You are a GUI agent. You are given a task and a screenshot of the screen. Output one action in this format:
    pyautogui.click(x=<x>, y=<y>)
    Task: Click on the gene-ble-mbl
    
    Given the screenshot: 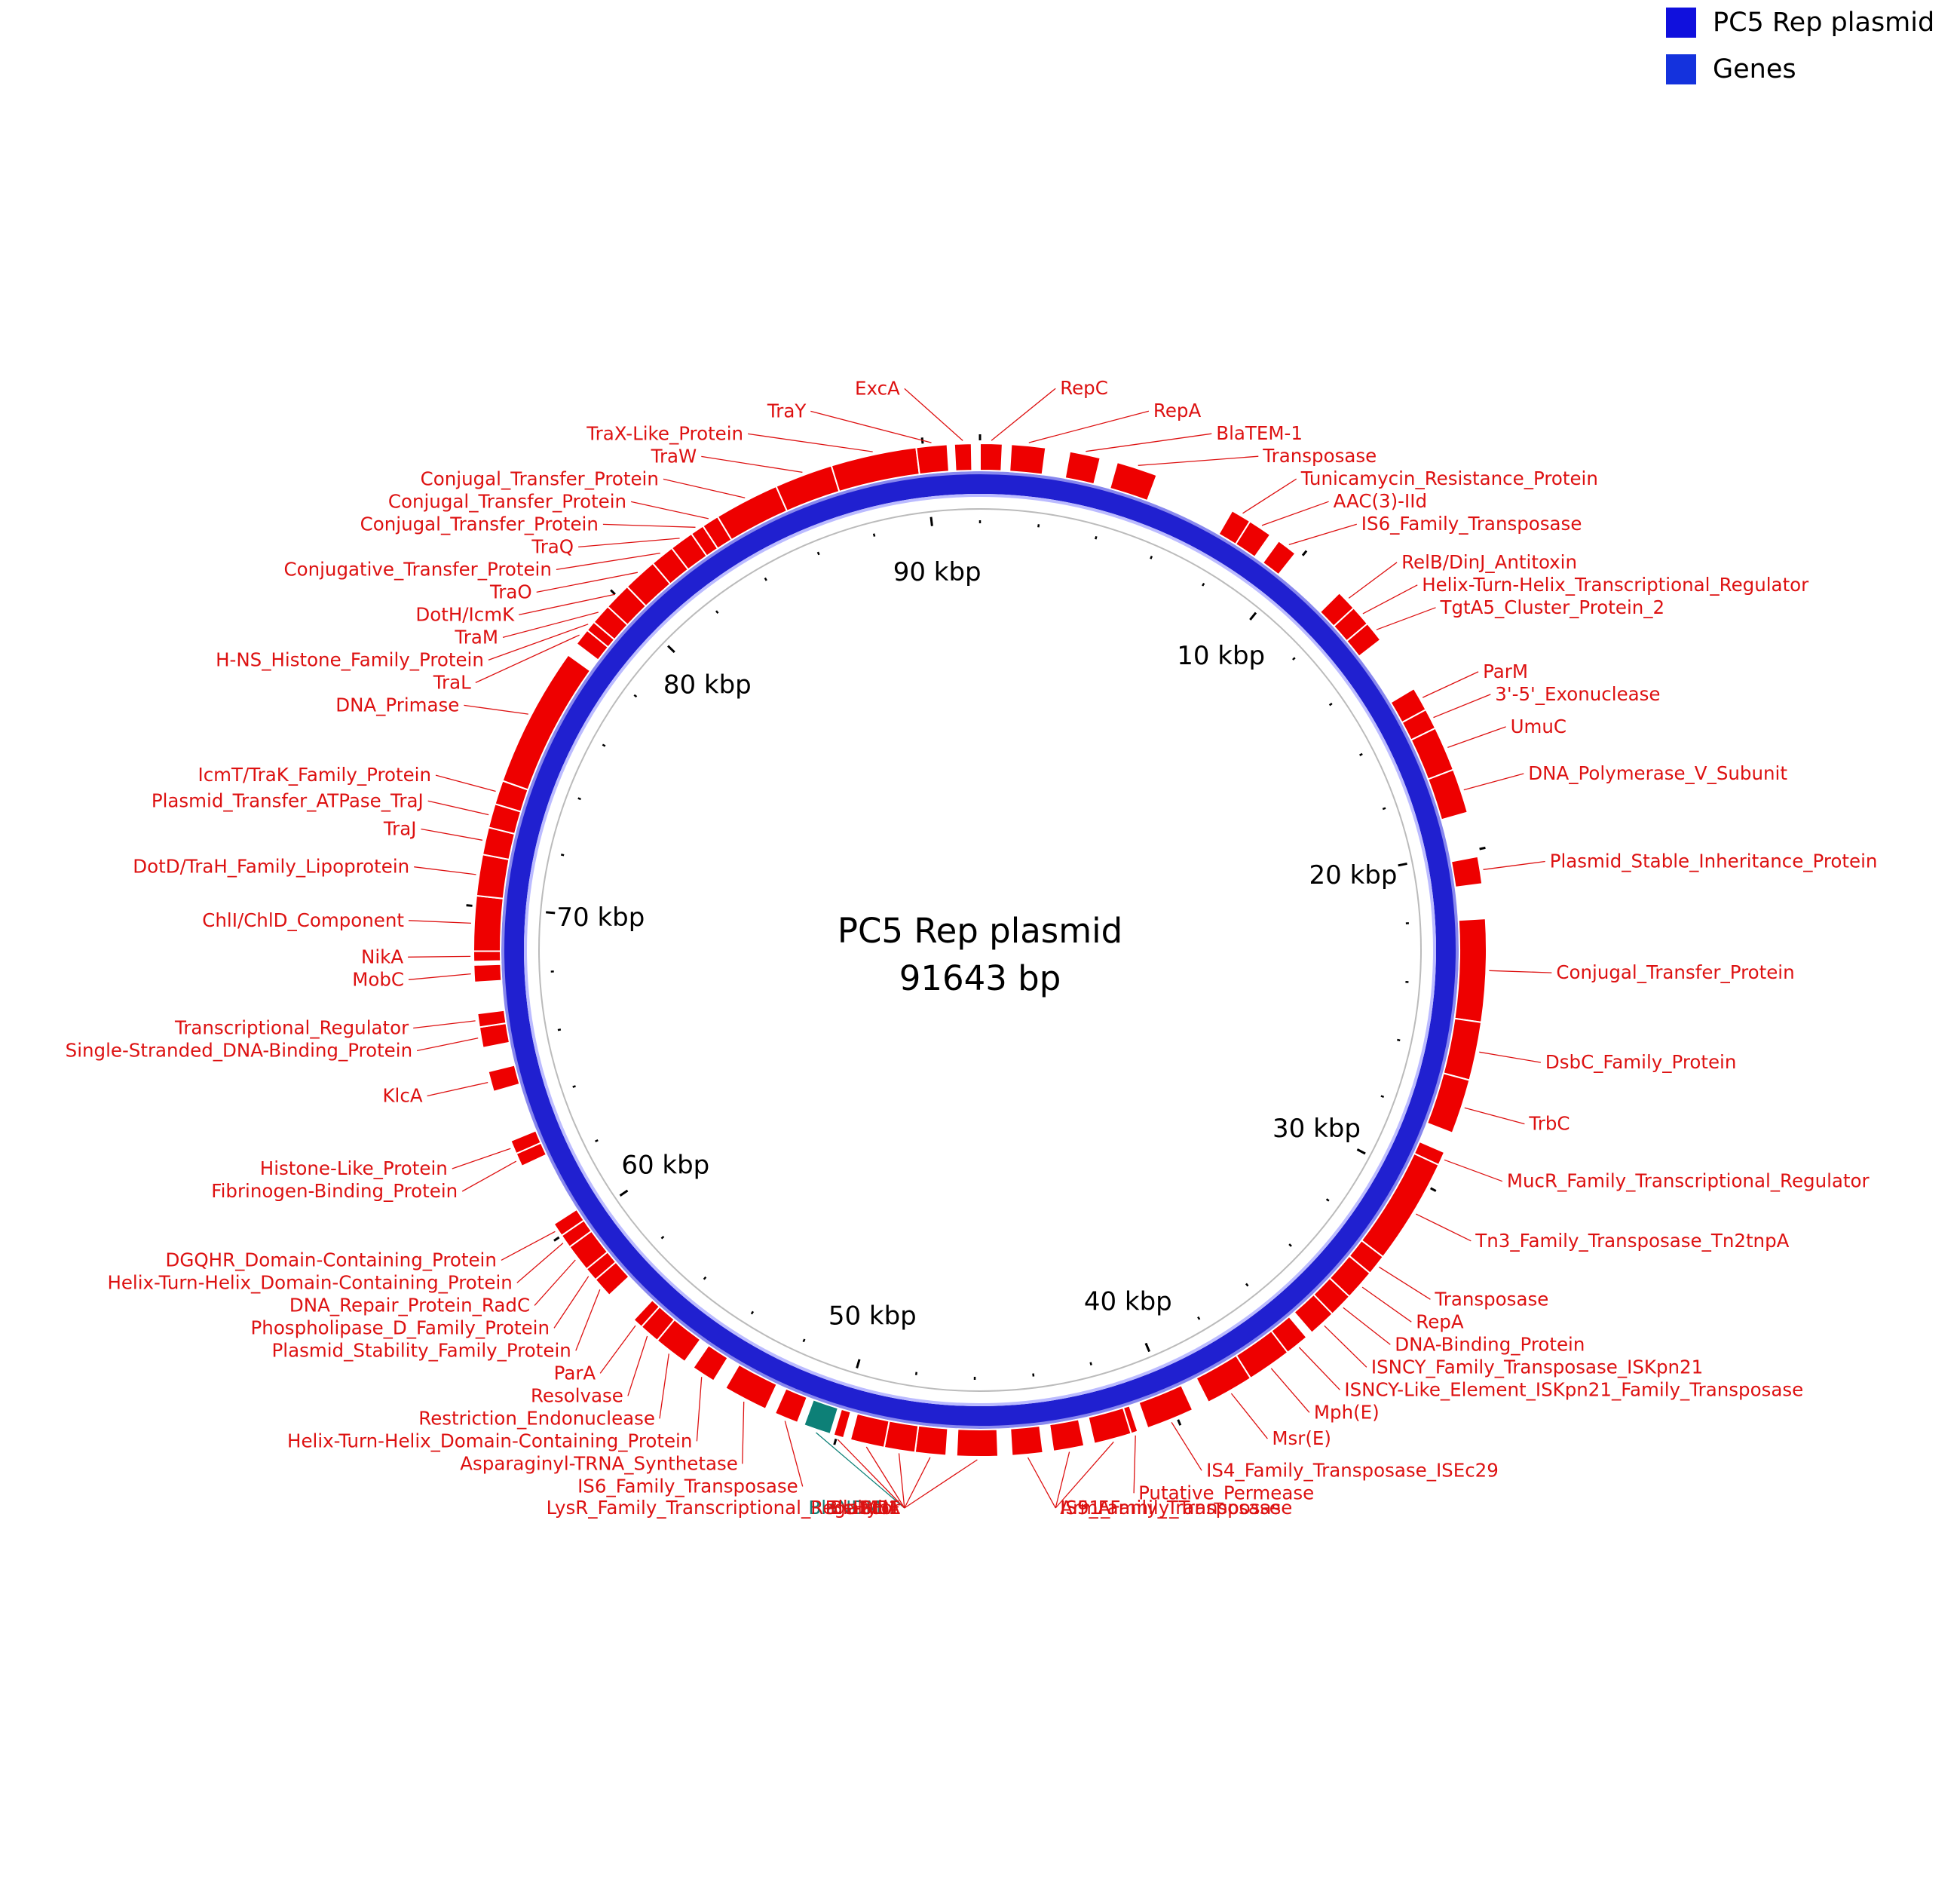 What is the action you would take?
    pyautogui.click(x=842, y=1423)
    